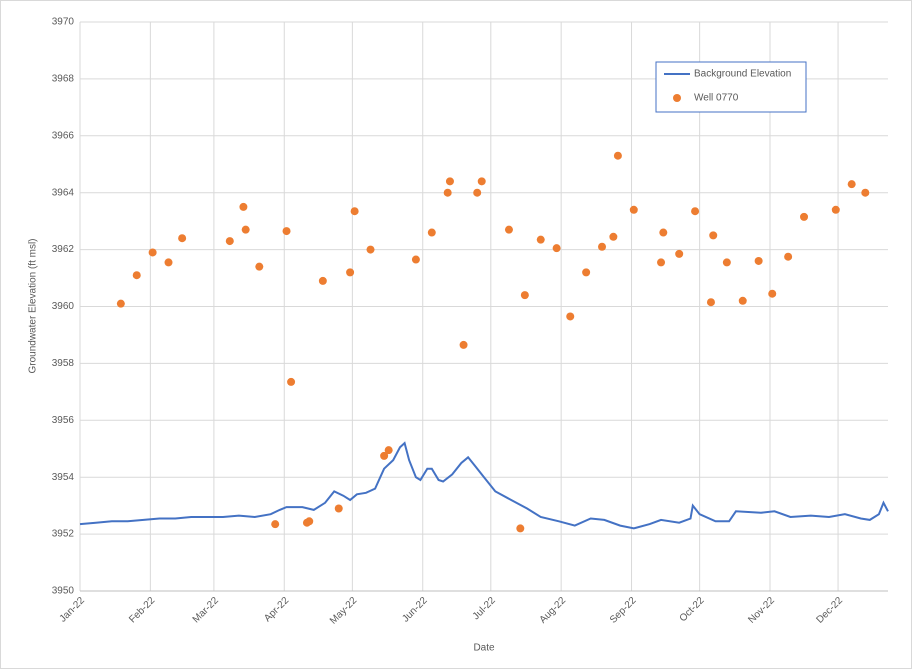  Describe the element at coordinates (484, 485) in the screenshot. I see `line-series` at that location.